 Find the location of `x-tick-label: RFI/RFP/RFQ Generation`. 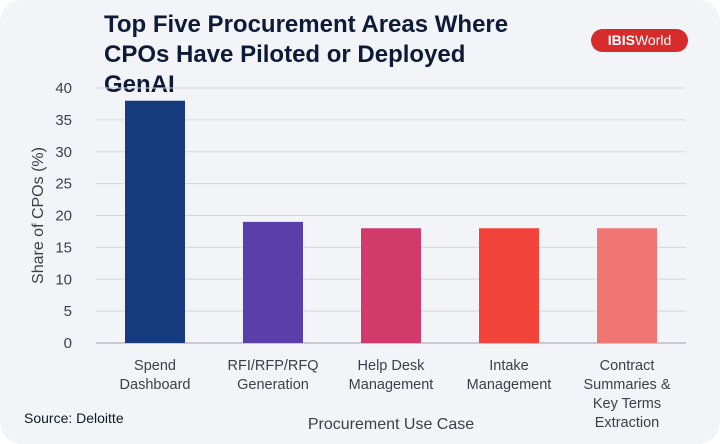

x-tick-label: RFI/RFP/RFQ Generation is located at coordinates (272, 375).